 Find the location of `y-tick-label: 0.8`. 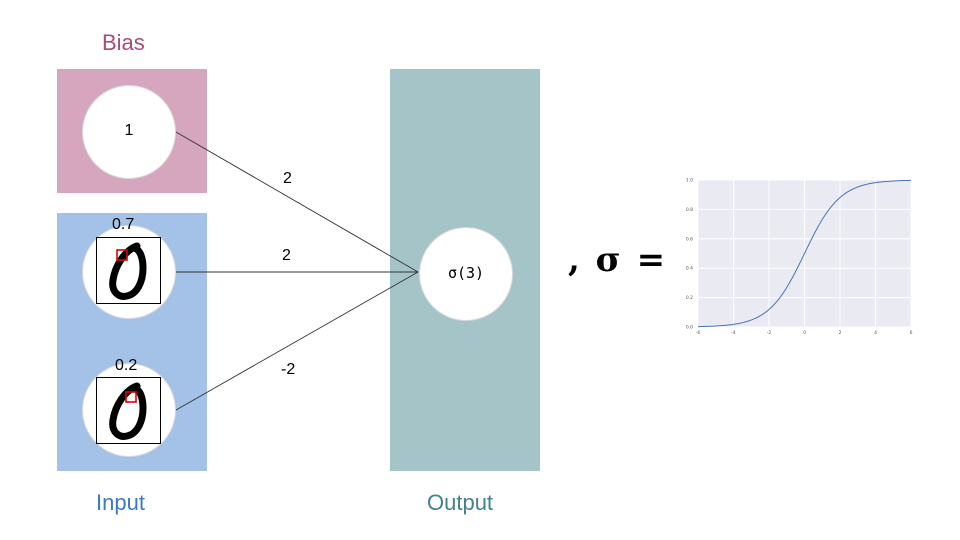

y-tick-label: 0.8 is located at coordinates (689, 210).